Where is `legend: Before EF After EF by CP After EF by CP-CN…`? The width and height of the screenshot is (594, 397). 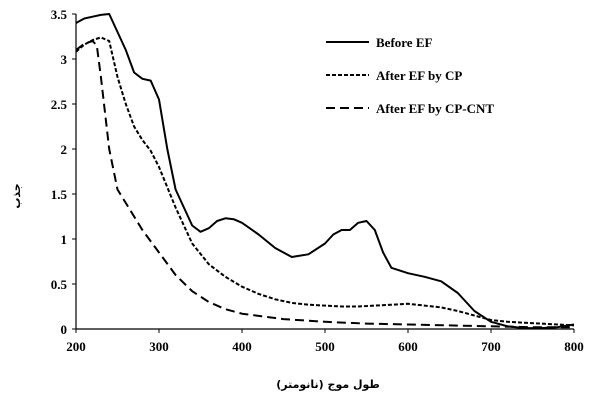 legend: Before EF After EF by CP After EF by CP-CN… is located at coordinates (410, 75).